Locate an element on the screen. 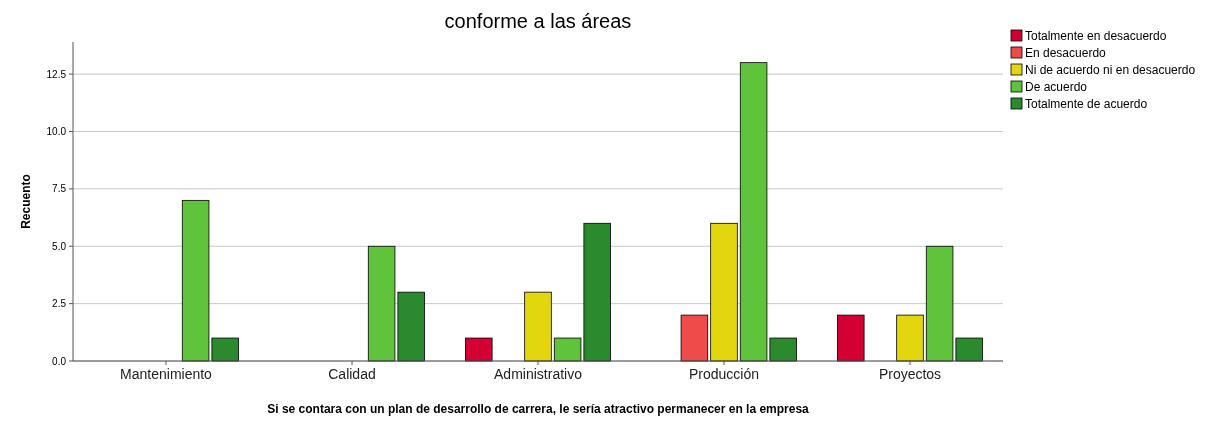 This screenshot has height=439, width=1226. legend-label: Ni de acuerdo ni en desacuerdo is located at coordinates (1110, 69).